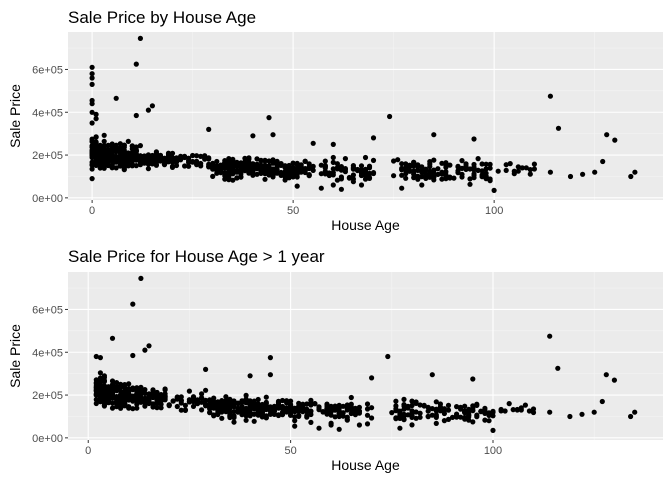  Describe the element at coordinates (15, 356) in the screenshot. I see `y-axis-title: Sale Price` at that location.